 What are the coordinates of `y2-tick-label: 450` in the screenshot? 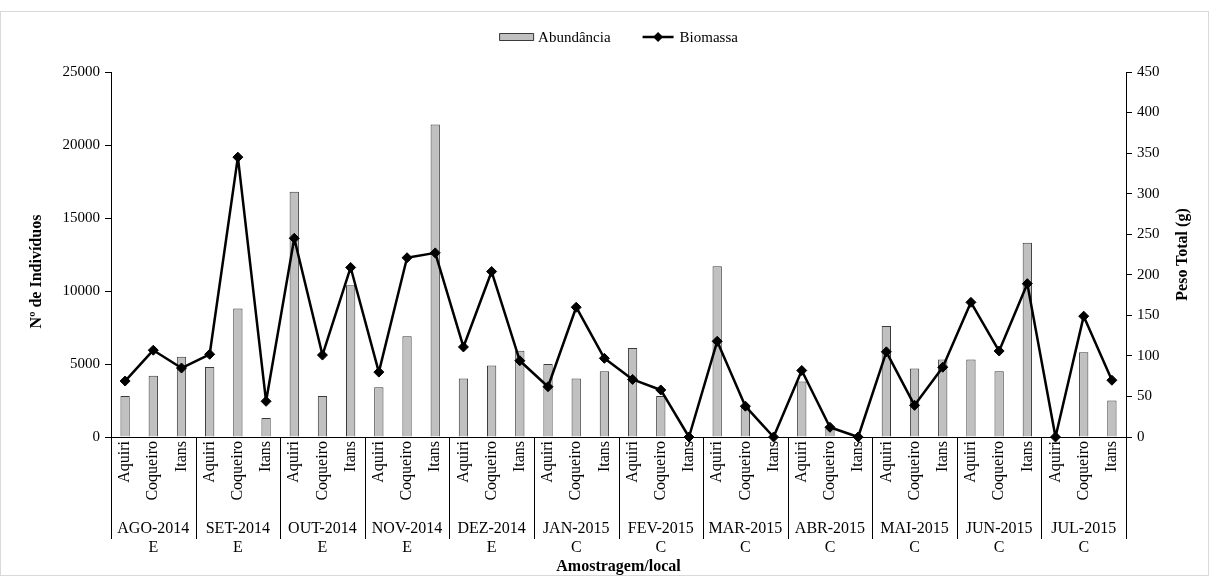 It's located at (1148, 70).